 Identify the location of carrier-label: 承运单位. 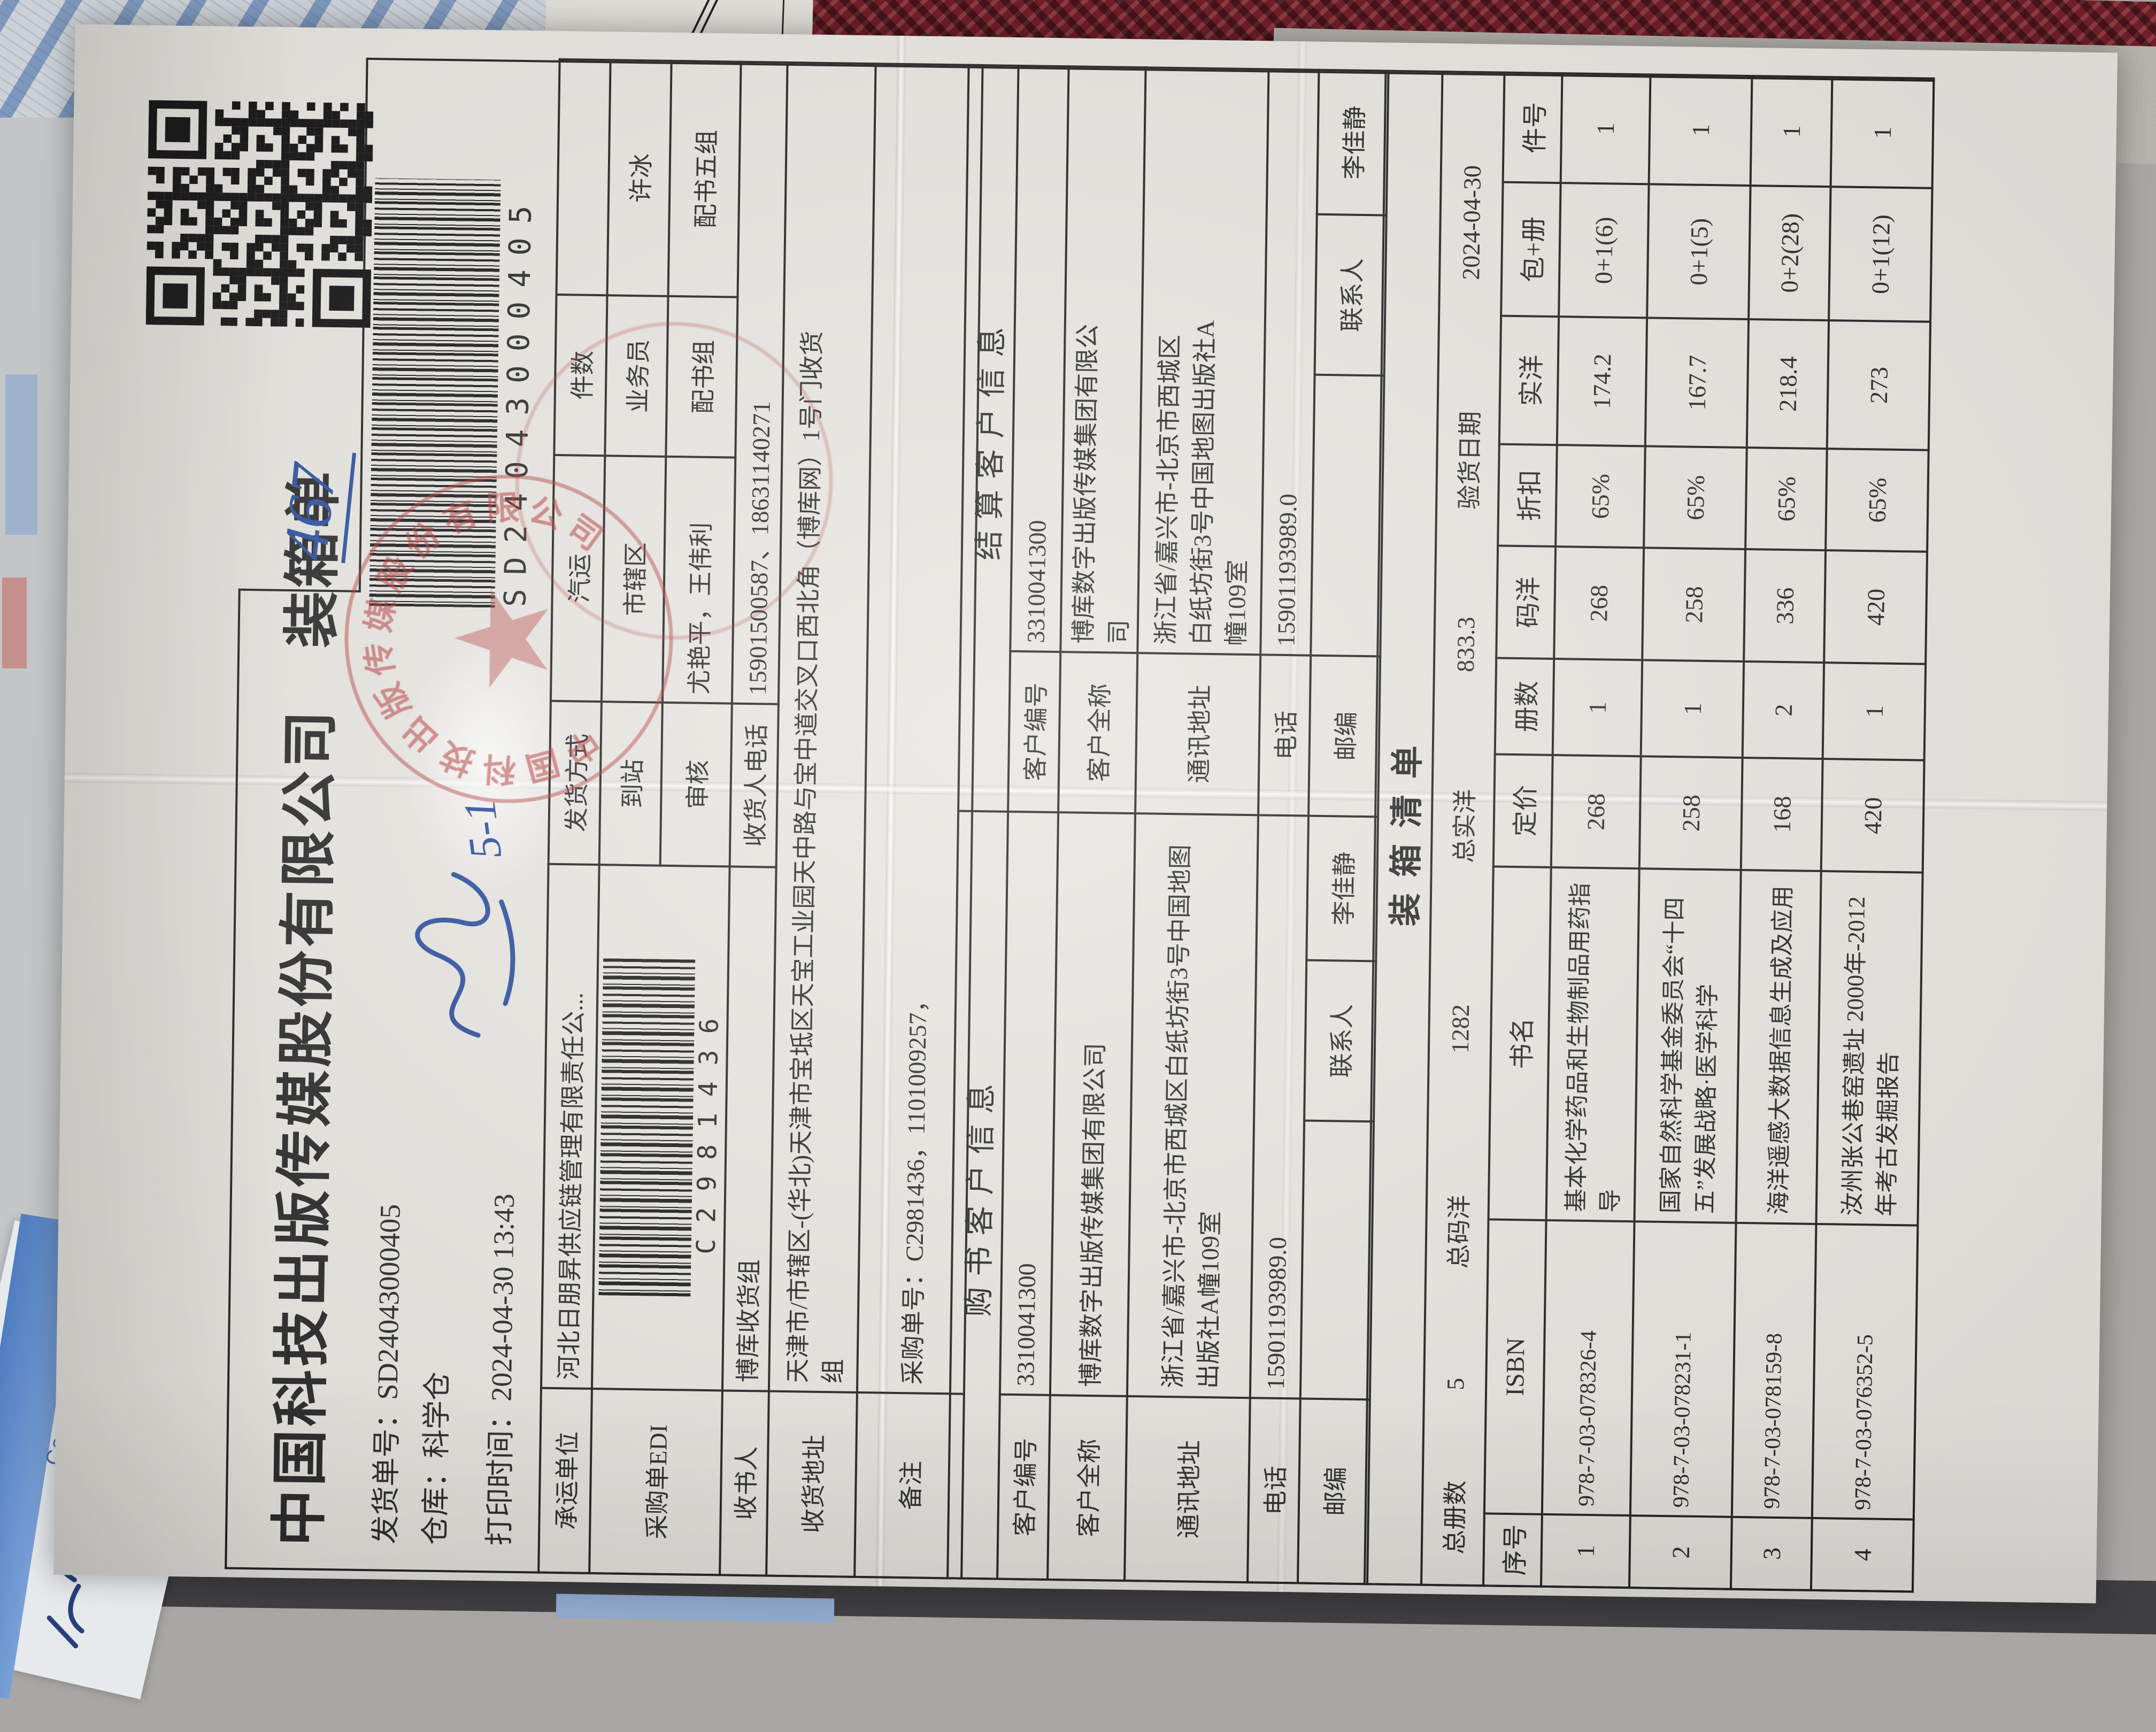
(565, 1481).